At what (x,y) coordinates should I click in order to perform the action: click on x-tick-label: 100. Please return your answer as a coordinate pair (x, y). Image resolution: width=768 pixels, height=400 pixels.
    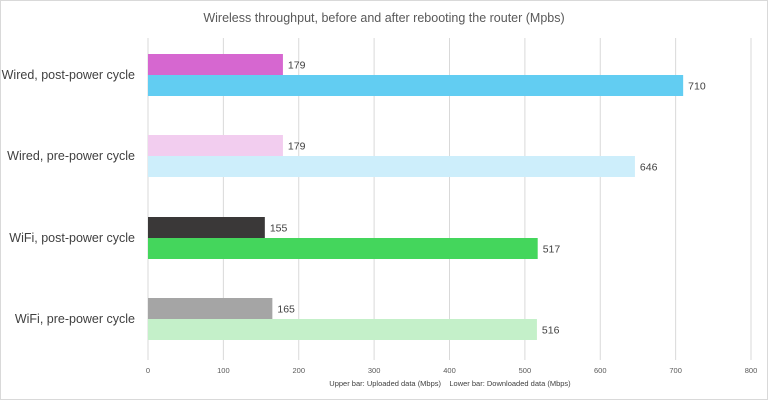
    Looking at the image, I should click on (223, 370).